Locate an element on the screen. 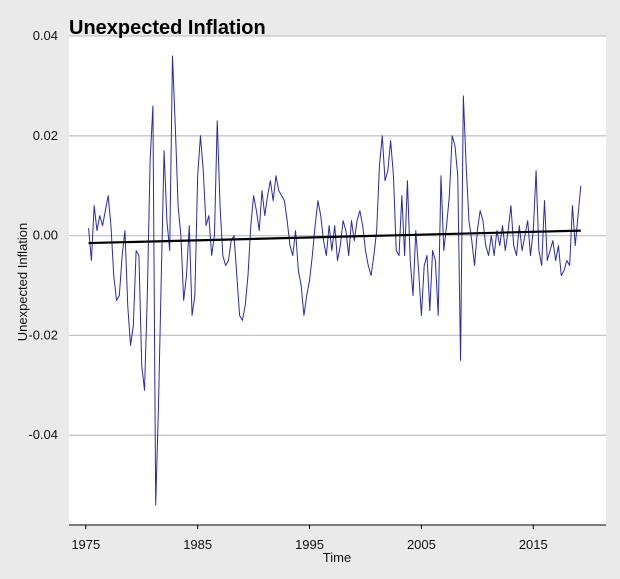 Image resolution: width=620 pixels, height=579 pixels. y-tick-label: -0.04 is located at coordinates (43, 434).